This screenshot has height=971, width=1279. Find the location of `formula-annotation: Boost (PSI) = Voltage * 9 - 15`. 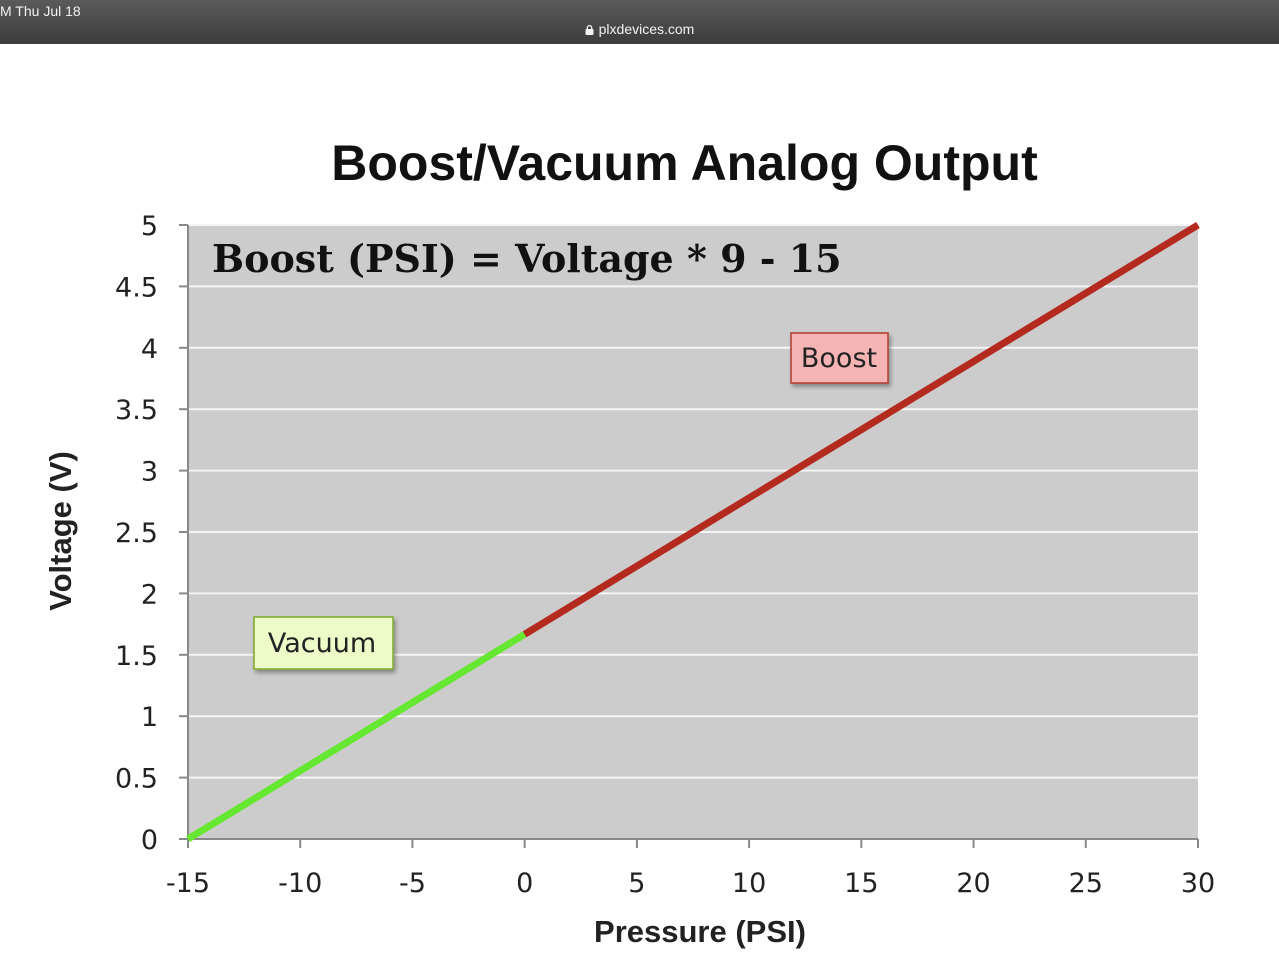

formula-annotation: Boost (PSI) = Voltage * 9 - 15 is located at coordinates (527, 258).